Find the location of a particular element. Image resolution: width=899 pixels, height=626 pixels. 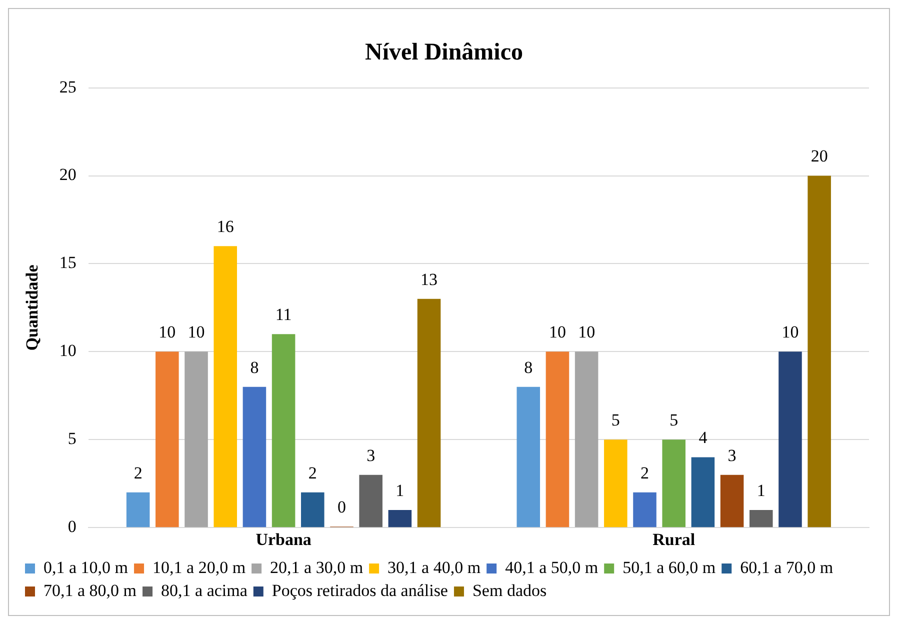

legend-label: 30,1 a 40,0 m is located at coordinates (434, 567).